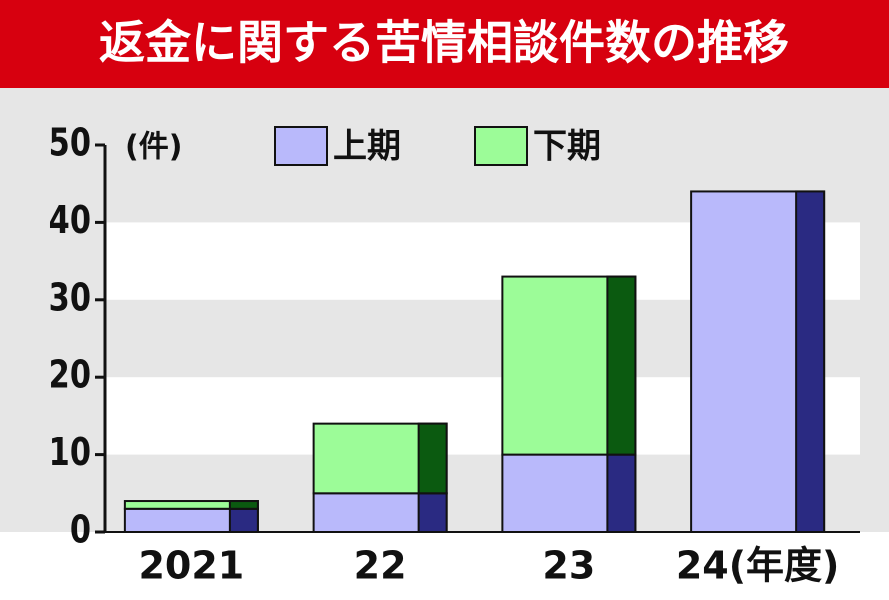  Describe the element at coordinates (70, 375) in the screenshot. I see `y-tick-label: 20` at that location.